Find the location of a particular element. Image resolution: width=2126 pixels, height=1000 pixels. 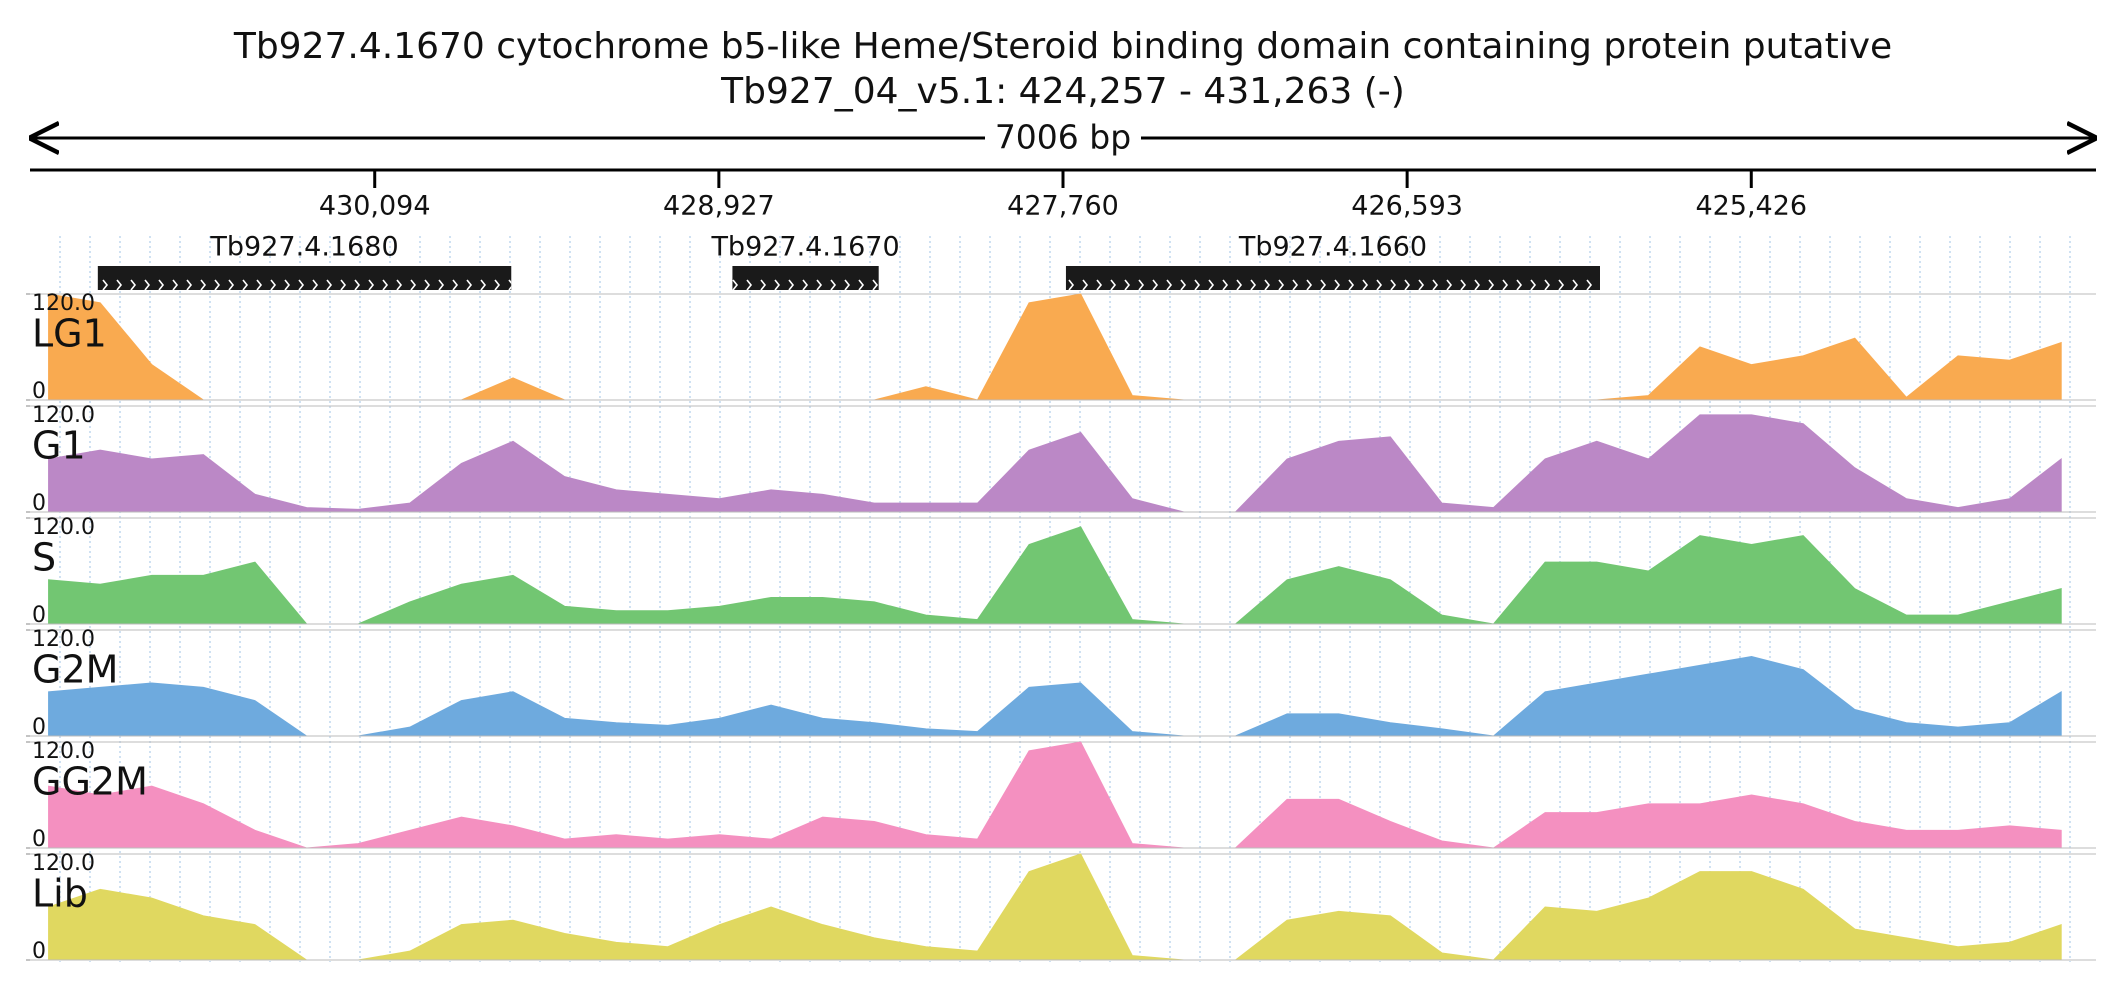

track-name: GG2M is located at coordinates (90, 782).